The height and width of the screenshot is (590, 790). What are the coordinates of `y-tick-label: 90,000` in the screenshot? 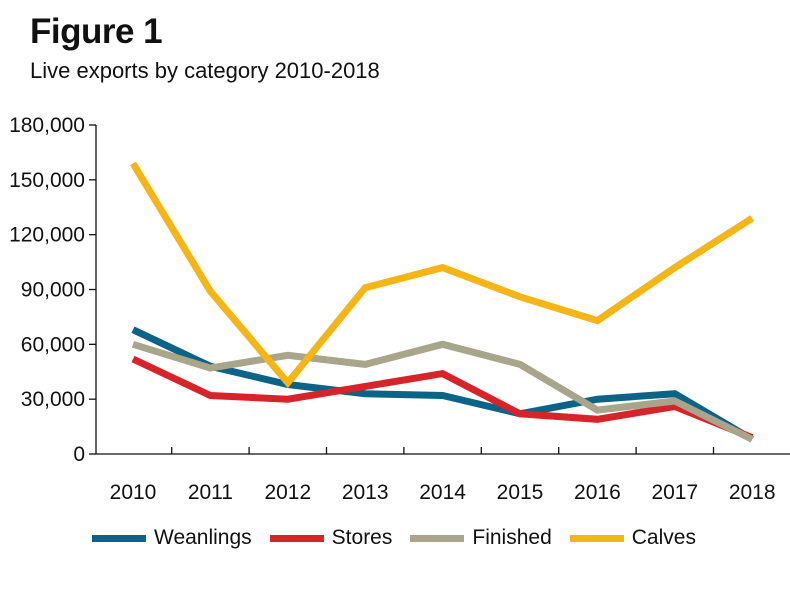 It's located at (53, 290).